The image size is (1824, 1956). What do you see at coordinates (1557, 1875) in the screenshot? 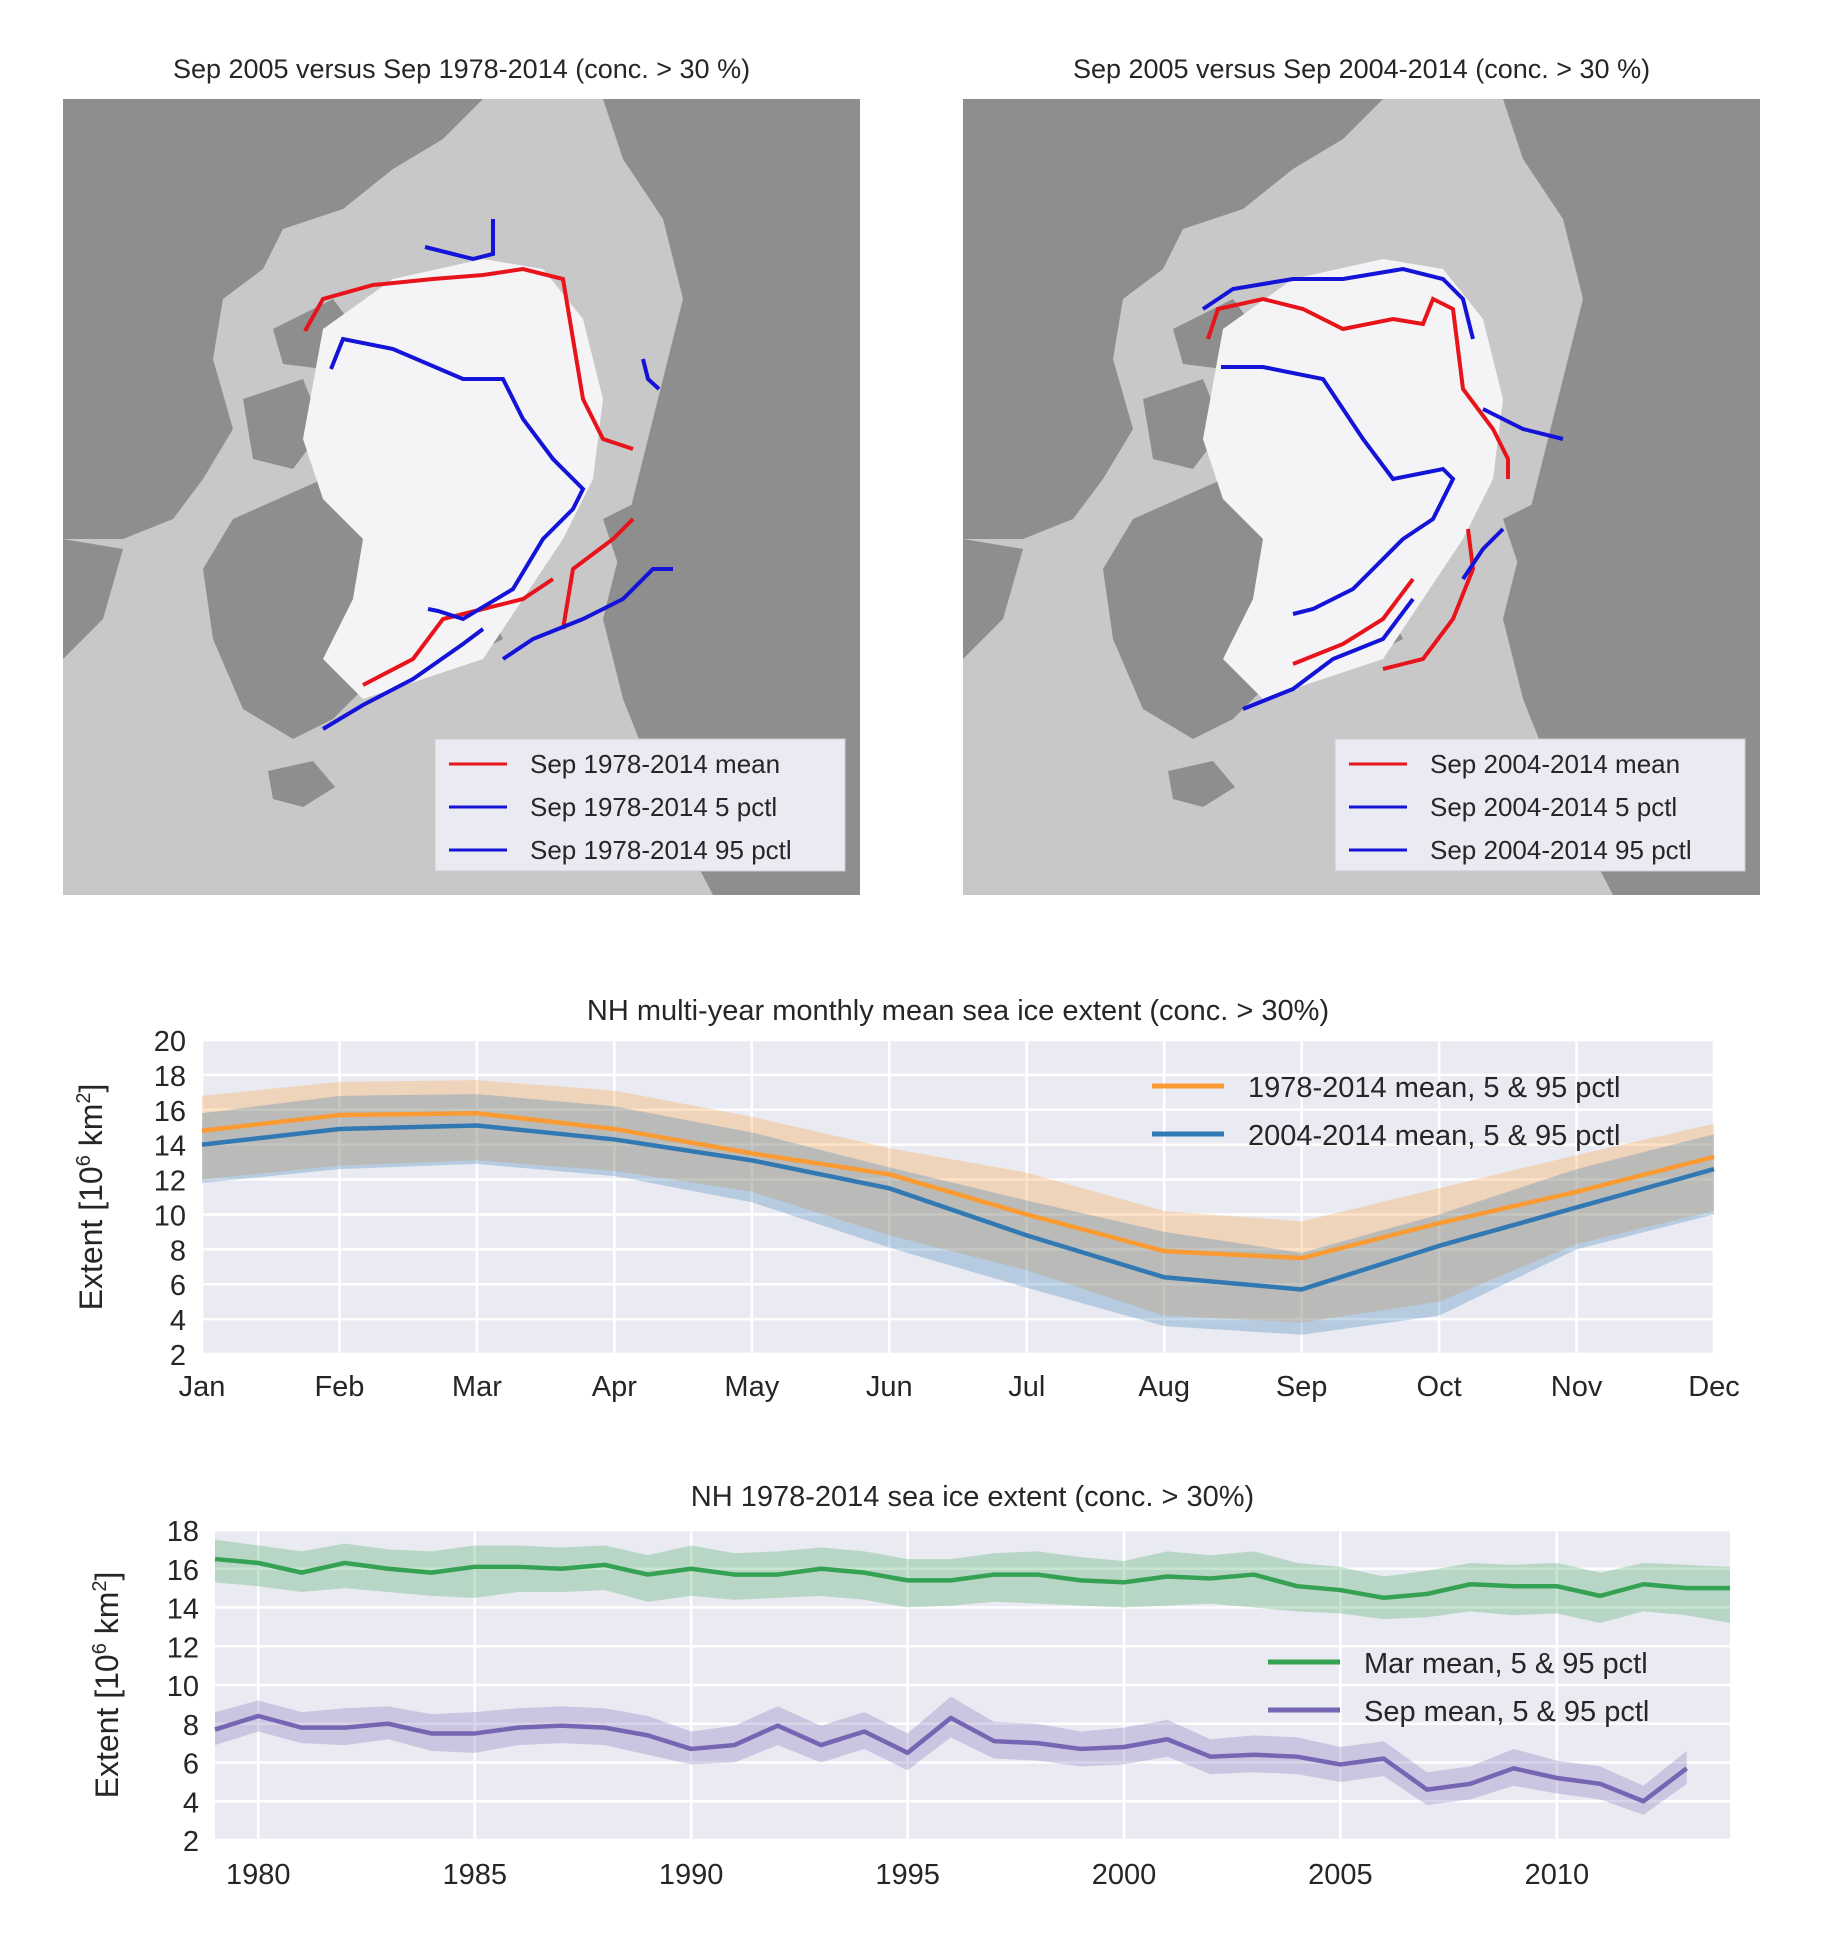
I see `x-tick-label: 2010` at bounding box center [1557, 1875].